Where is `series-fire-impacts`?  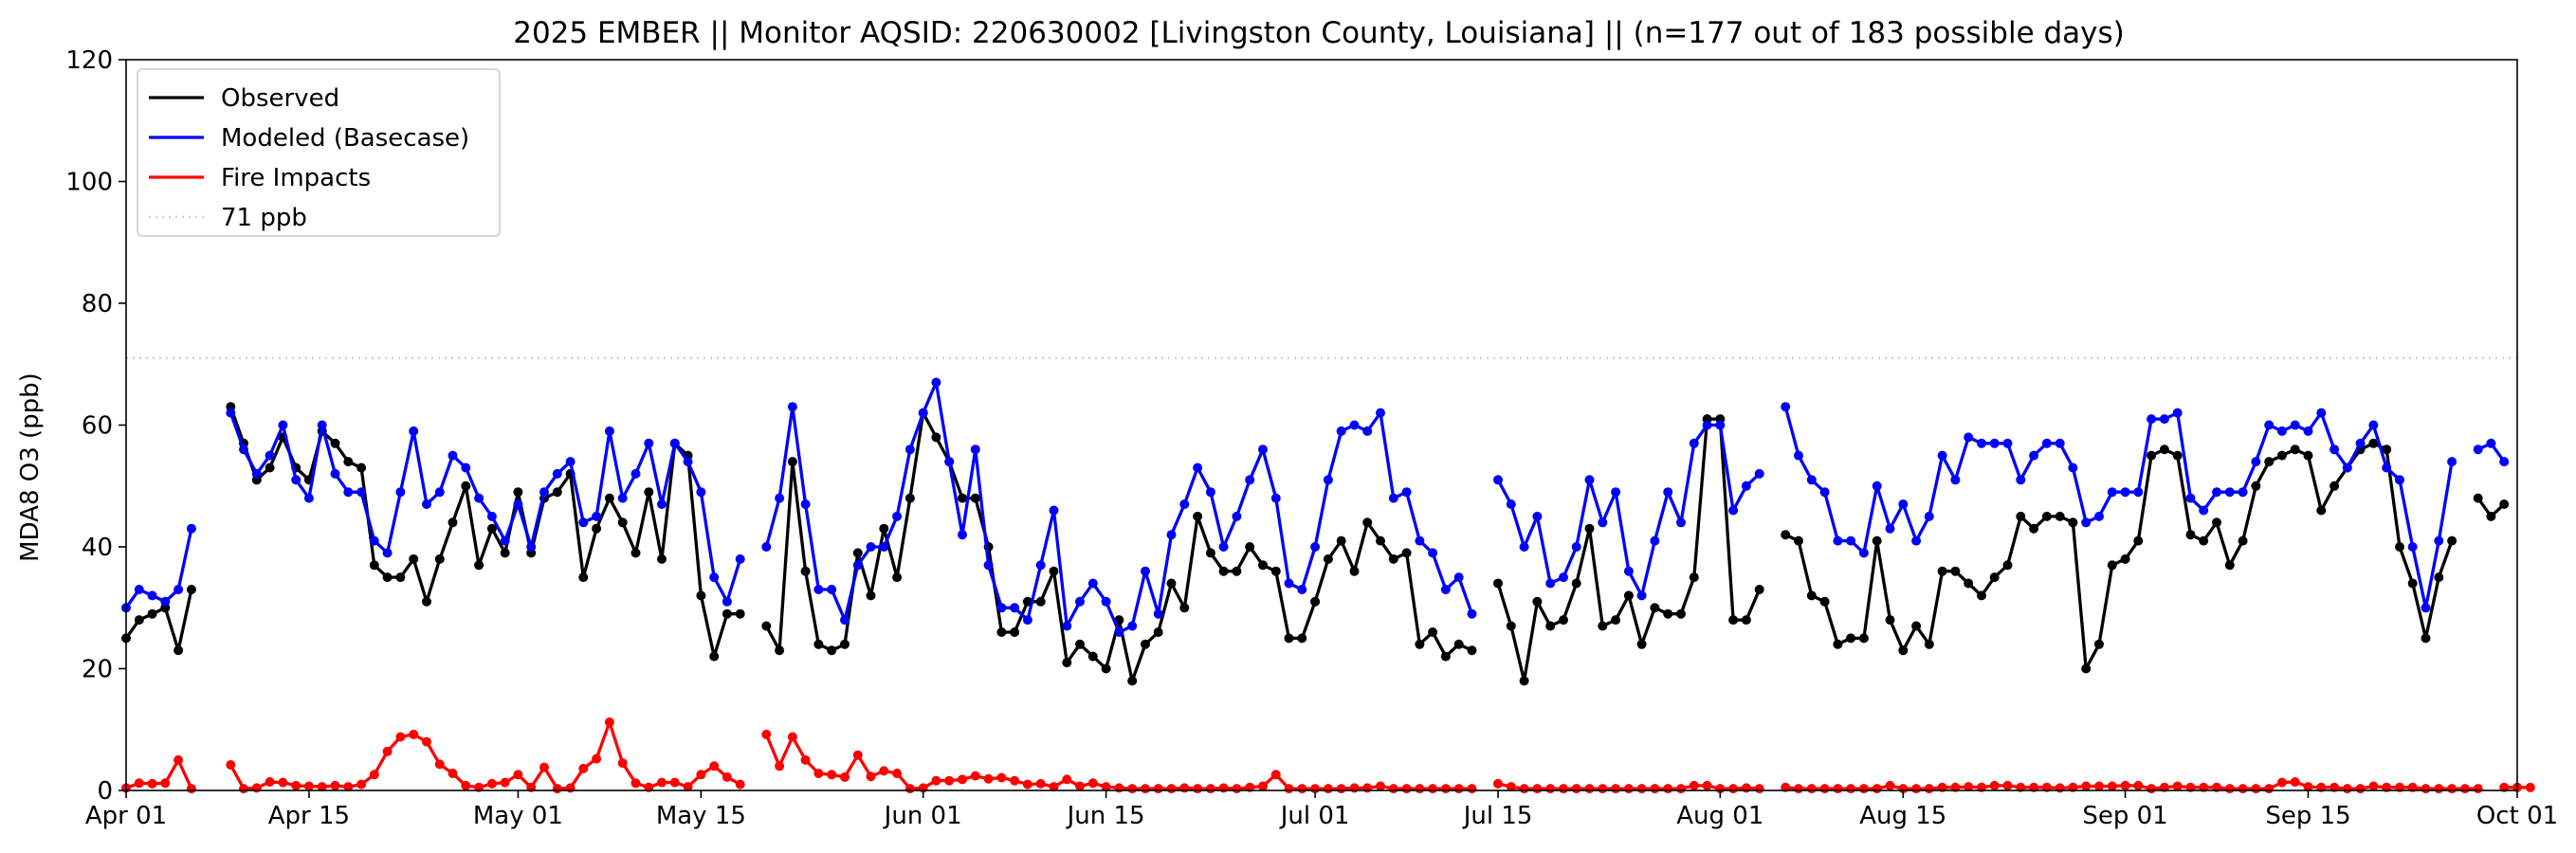 series-fire-impacts is located at coordinates (1328, 755).